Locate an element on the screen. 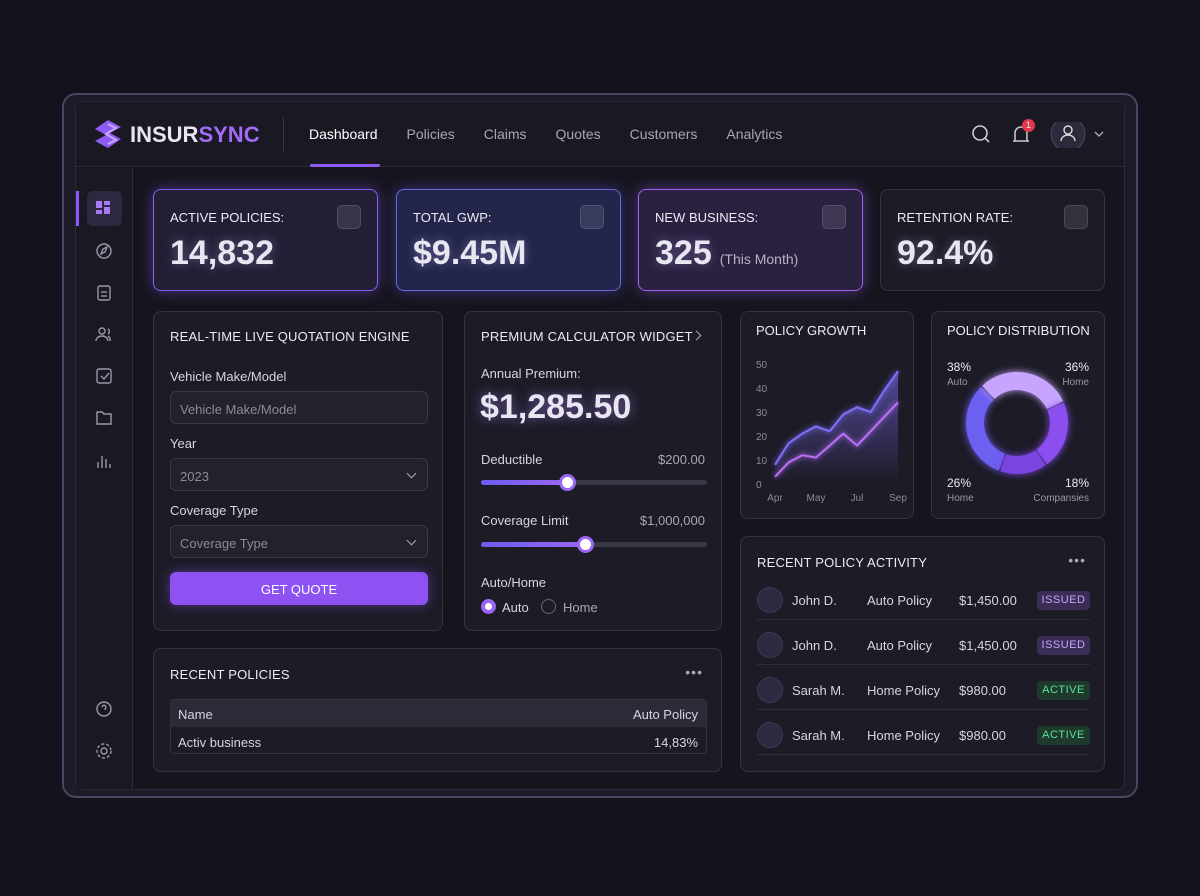 The image size is (1200, 896). value-label: 18% is located at coordinates (1077, 483).